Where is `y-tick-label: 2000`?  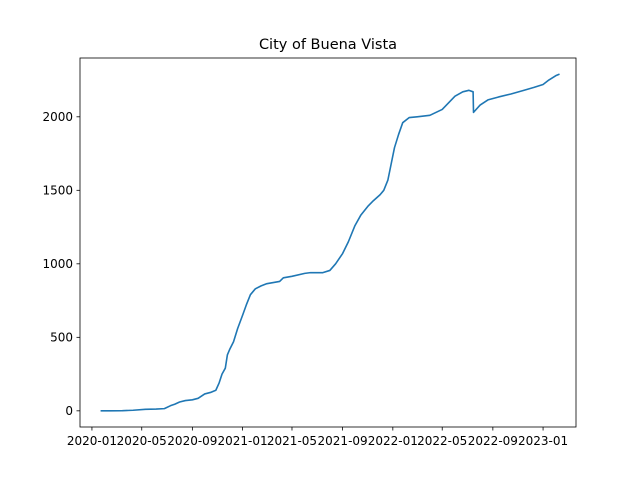
y-tick-label: 2000 is located at coordinates (57, 117).